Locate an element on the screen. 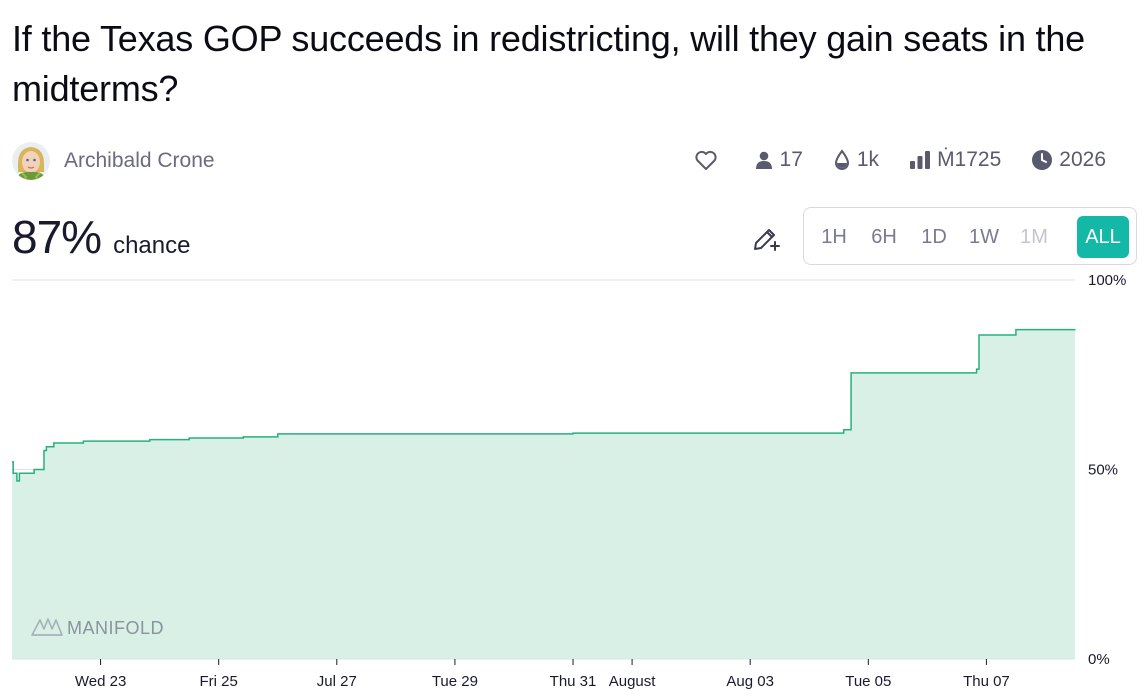  author-row: Archibald Crone 17 1k is located at coordinates (574, 162).